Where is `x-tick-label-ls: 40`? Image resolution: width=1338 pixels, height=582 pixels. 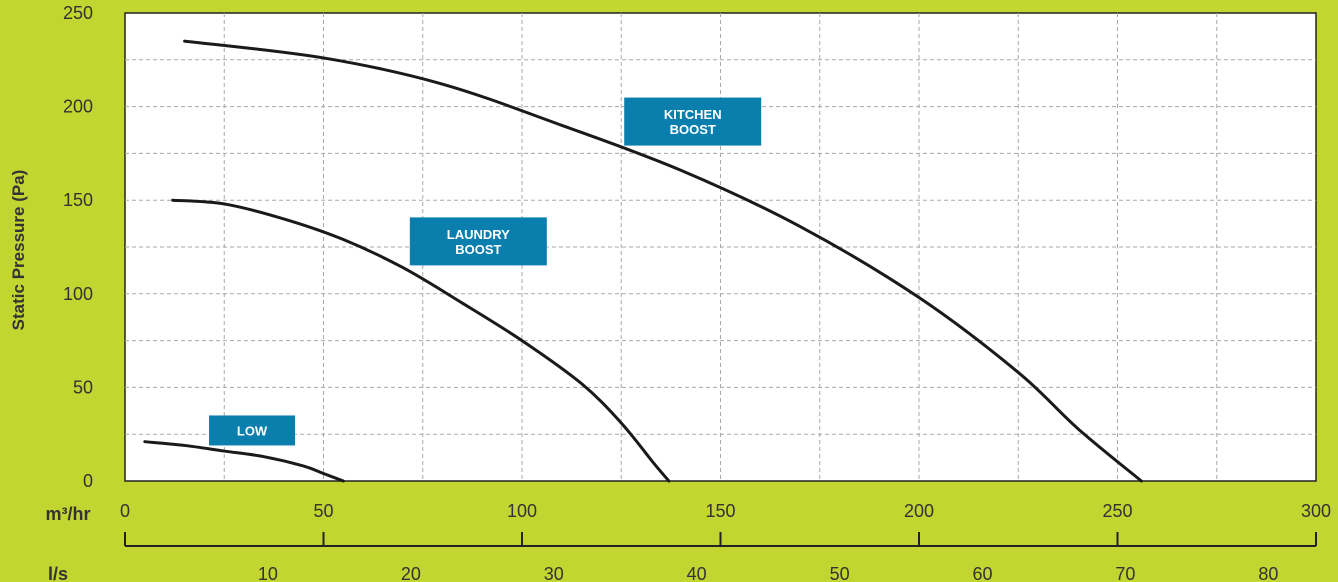 x-tick-label-ls: 40 is located at coordinates (697, 573).